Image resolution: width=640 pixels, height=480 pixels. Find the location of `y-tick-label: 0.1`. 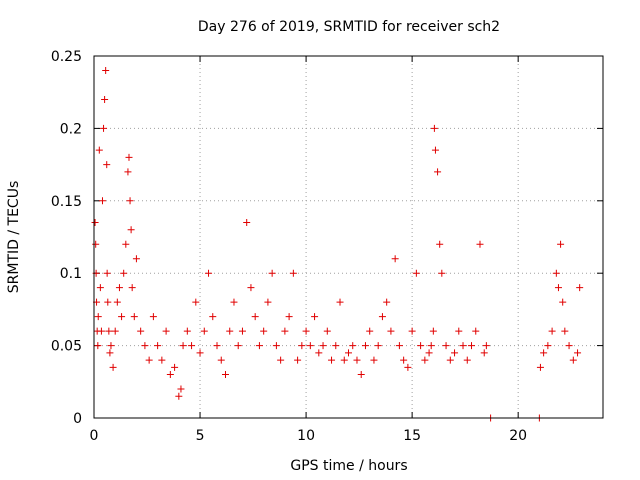

y-tick-label: 0.1 is located at coordinates (71, 274).